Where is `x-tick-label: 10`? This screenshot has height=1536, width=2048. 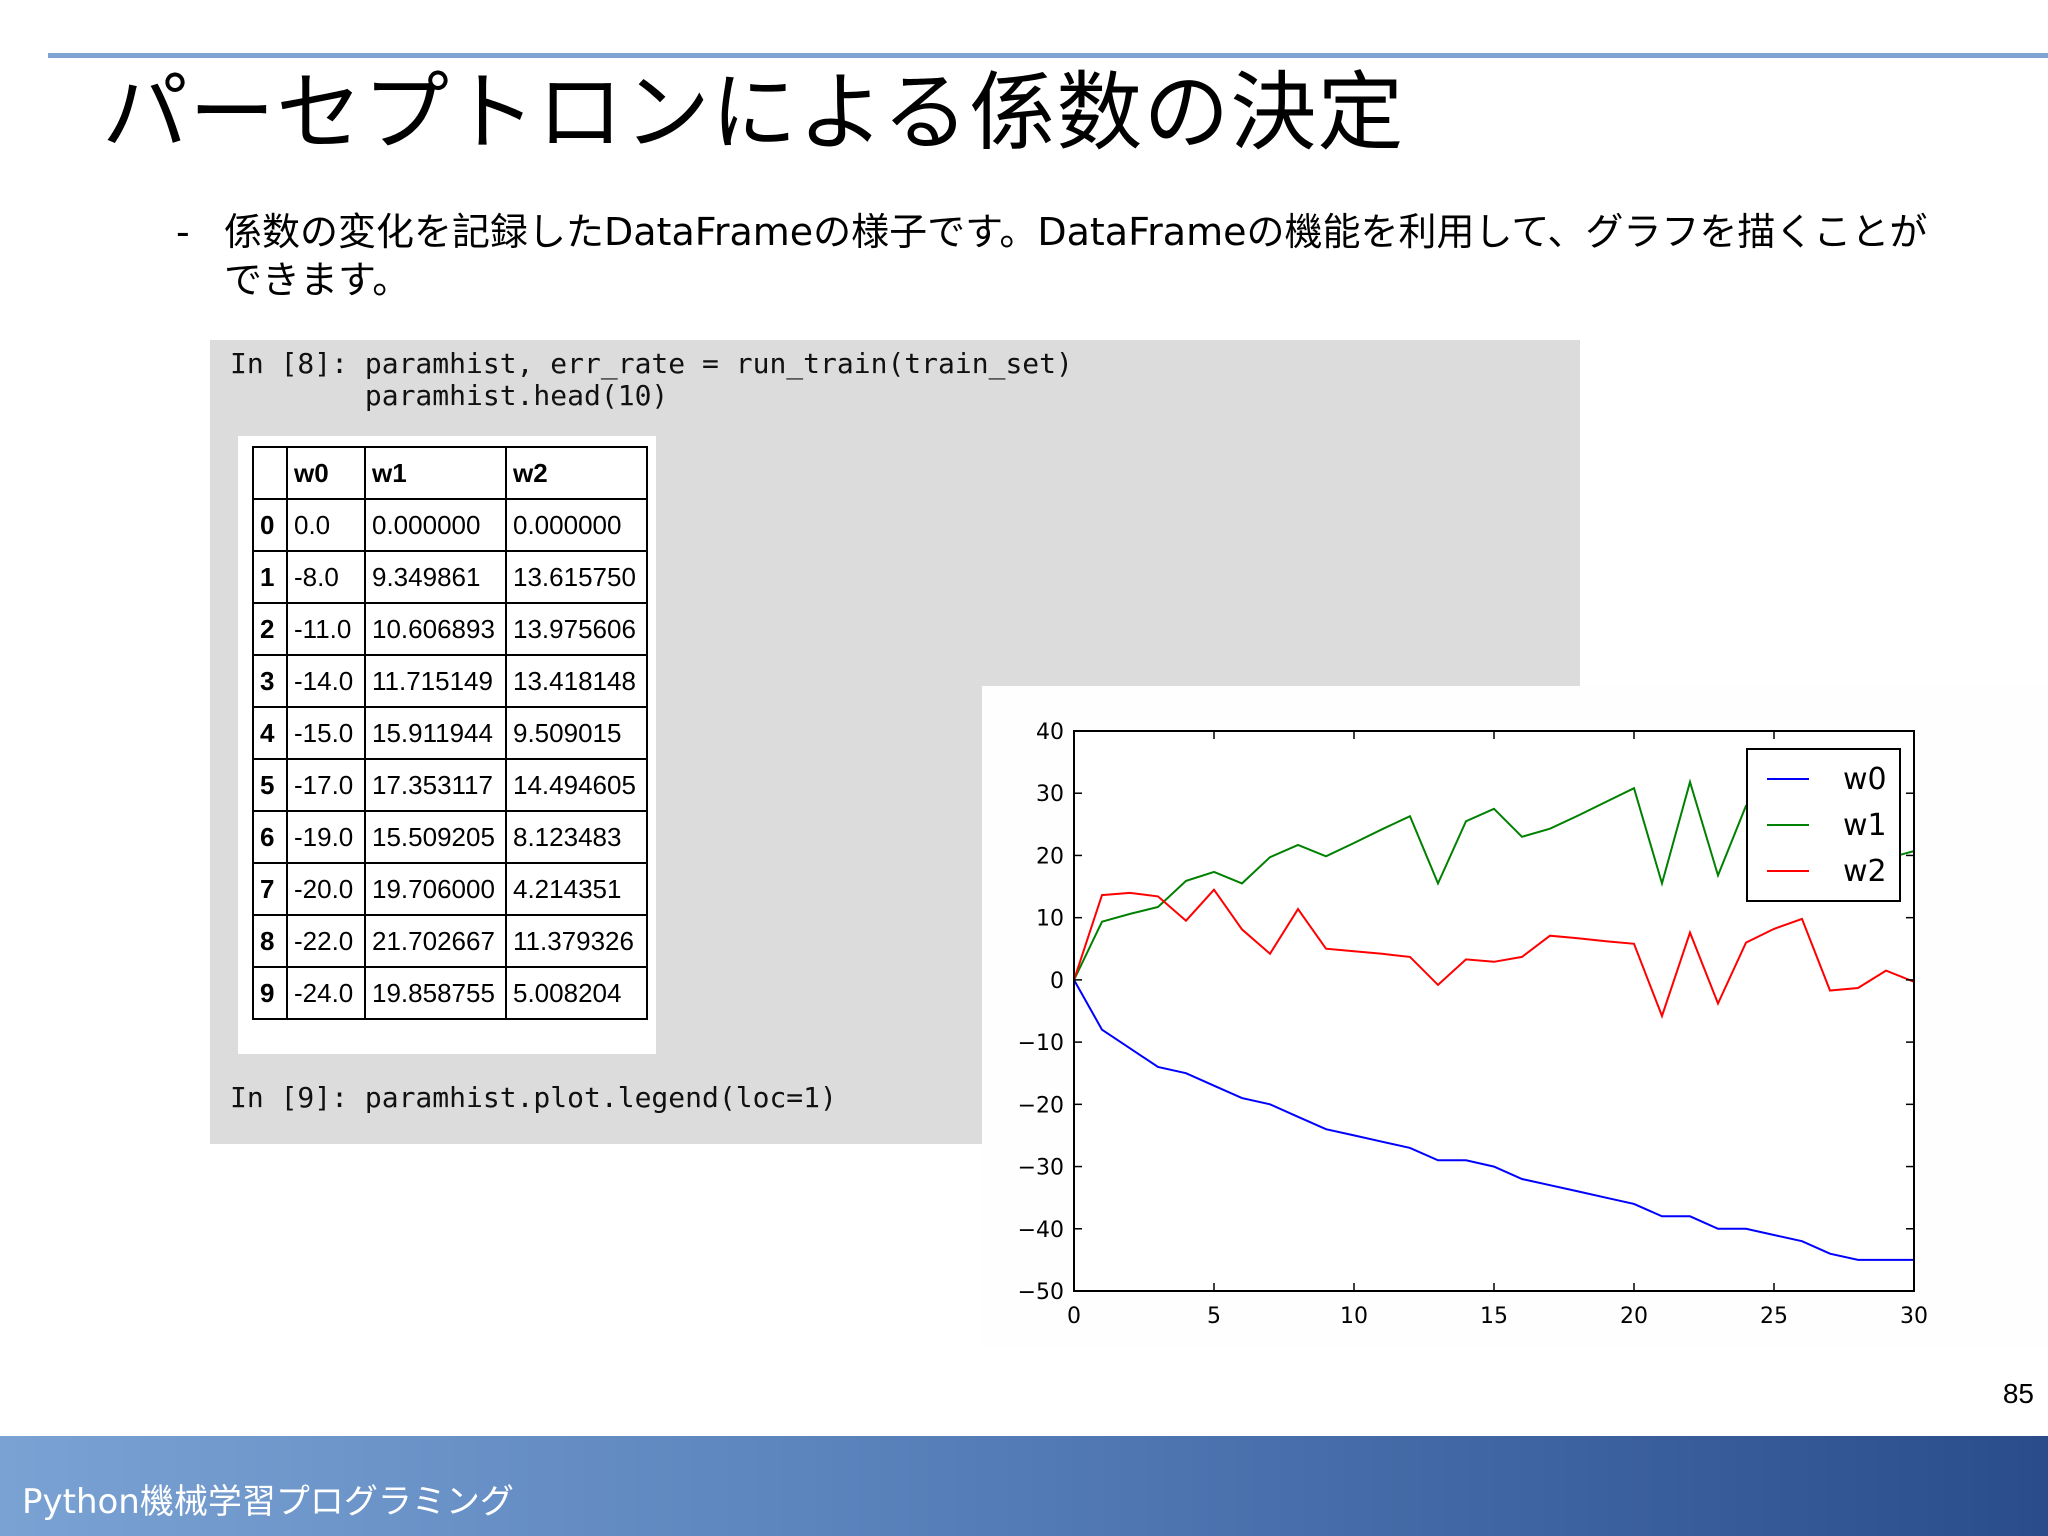
x-tick-label: 10 is located at coordinates (1354, 1316).